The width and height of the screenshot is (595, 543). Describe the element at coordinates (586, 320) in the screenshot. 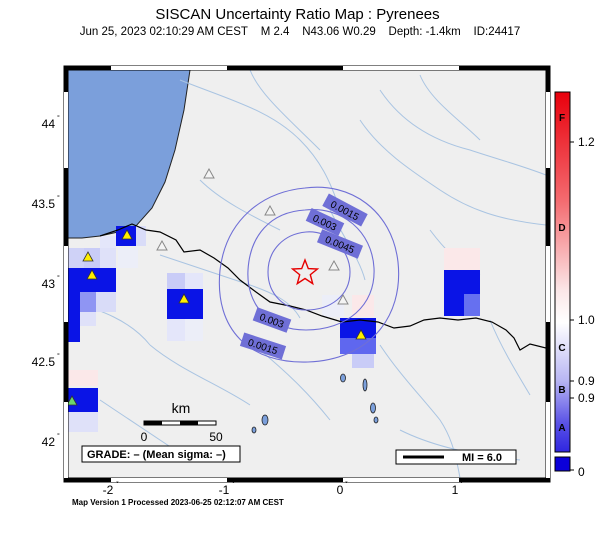

I see `colorbar-value-1-0: 1.0` at that location.